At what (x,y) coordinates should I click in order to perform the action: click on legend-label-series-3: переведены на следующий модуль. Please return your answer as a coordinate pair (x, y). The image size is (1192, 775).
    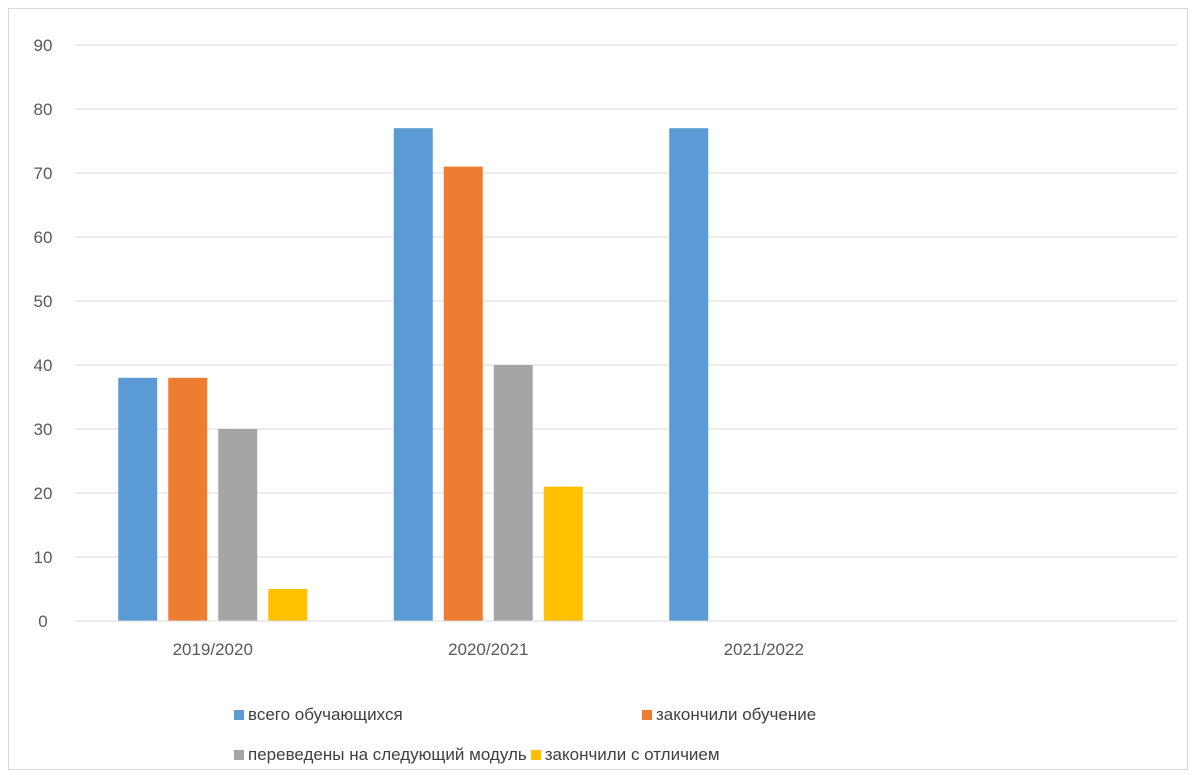
    Looking at the image, I should click on (387, 754).